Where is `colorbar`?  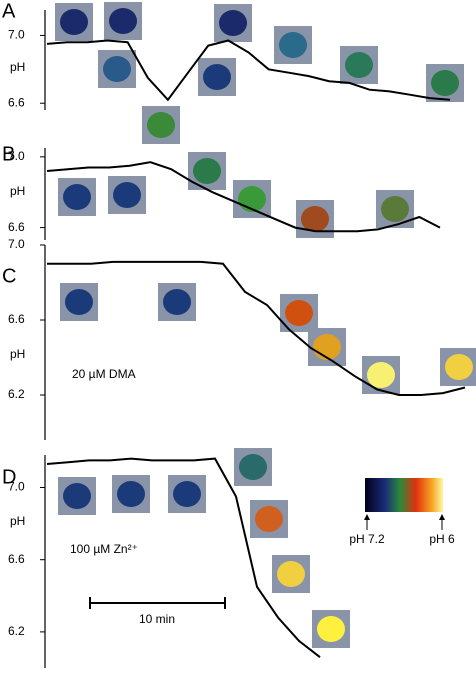 colorbar is located at coordinates (404, 495).